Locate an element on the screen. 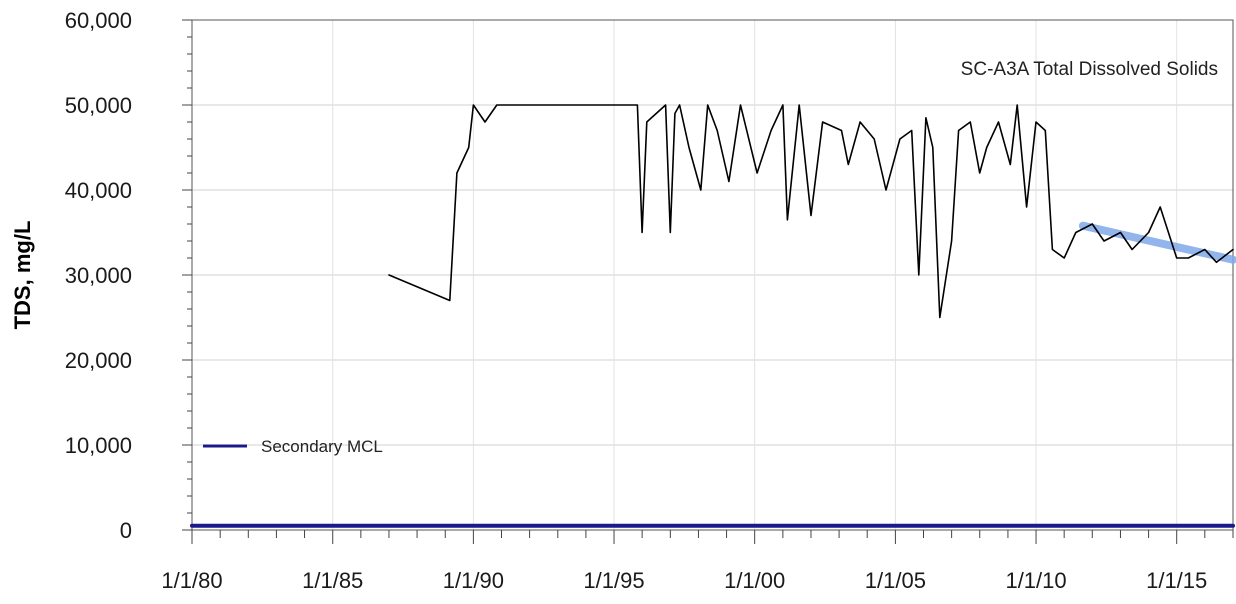 This screenshot has height=604, width=1236. x-tick-label: 1/1/00 is located at coordinates (754, 580).